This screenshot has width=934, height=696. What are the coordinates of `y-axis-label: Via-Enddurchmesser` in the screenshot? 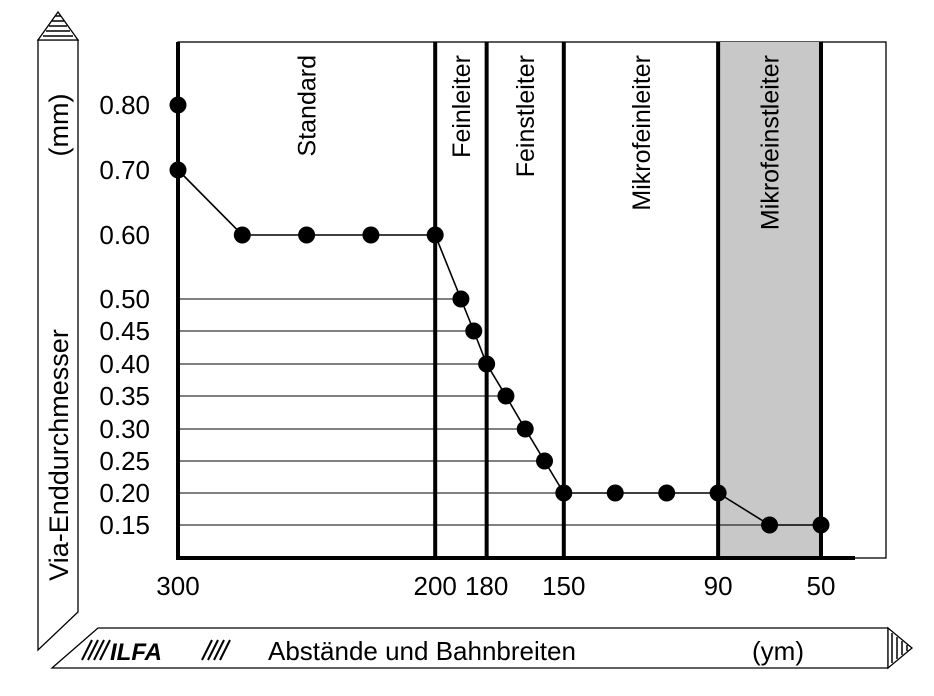 It's located at (59, 455).